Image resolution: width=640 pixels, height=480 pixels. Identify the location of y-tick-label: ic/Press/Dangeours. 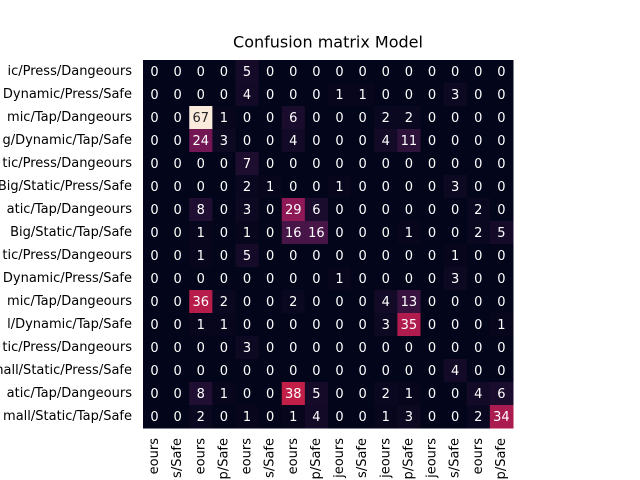
(69, 71).